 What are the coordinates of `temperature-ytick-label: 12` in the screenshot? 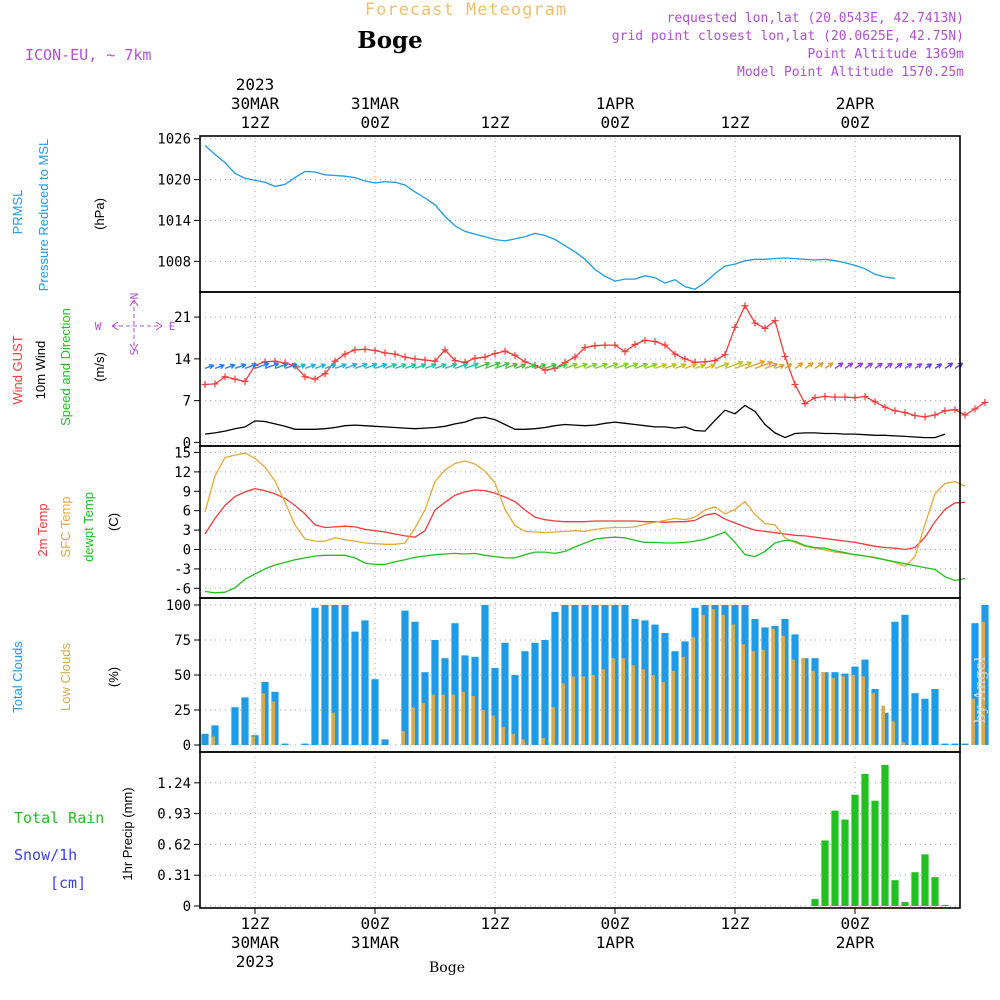 It's located at (182, 473).